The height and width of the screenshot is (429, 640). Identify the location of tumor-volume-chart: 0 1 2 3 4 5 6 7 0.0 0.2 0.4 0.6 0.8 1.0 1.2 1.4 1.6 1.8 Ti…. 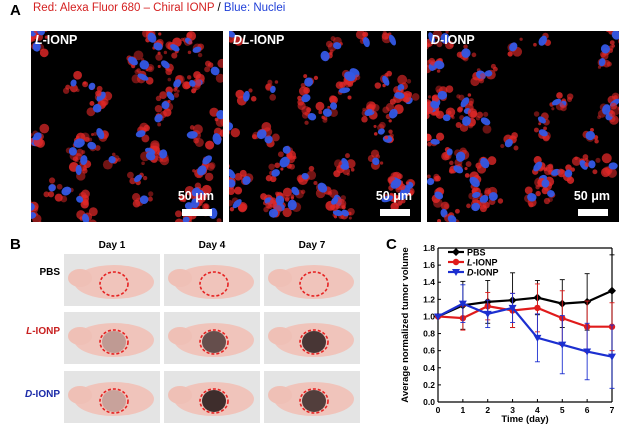
(508, 334).